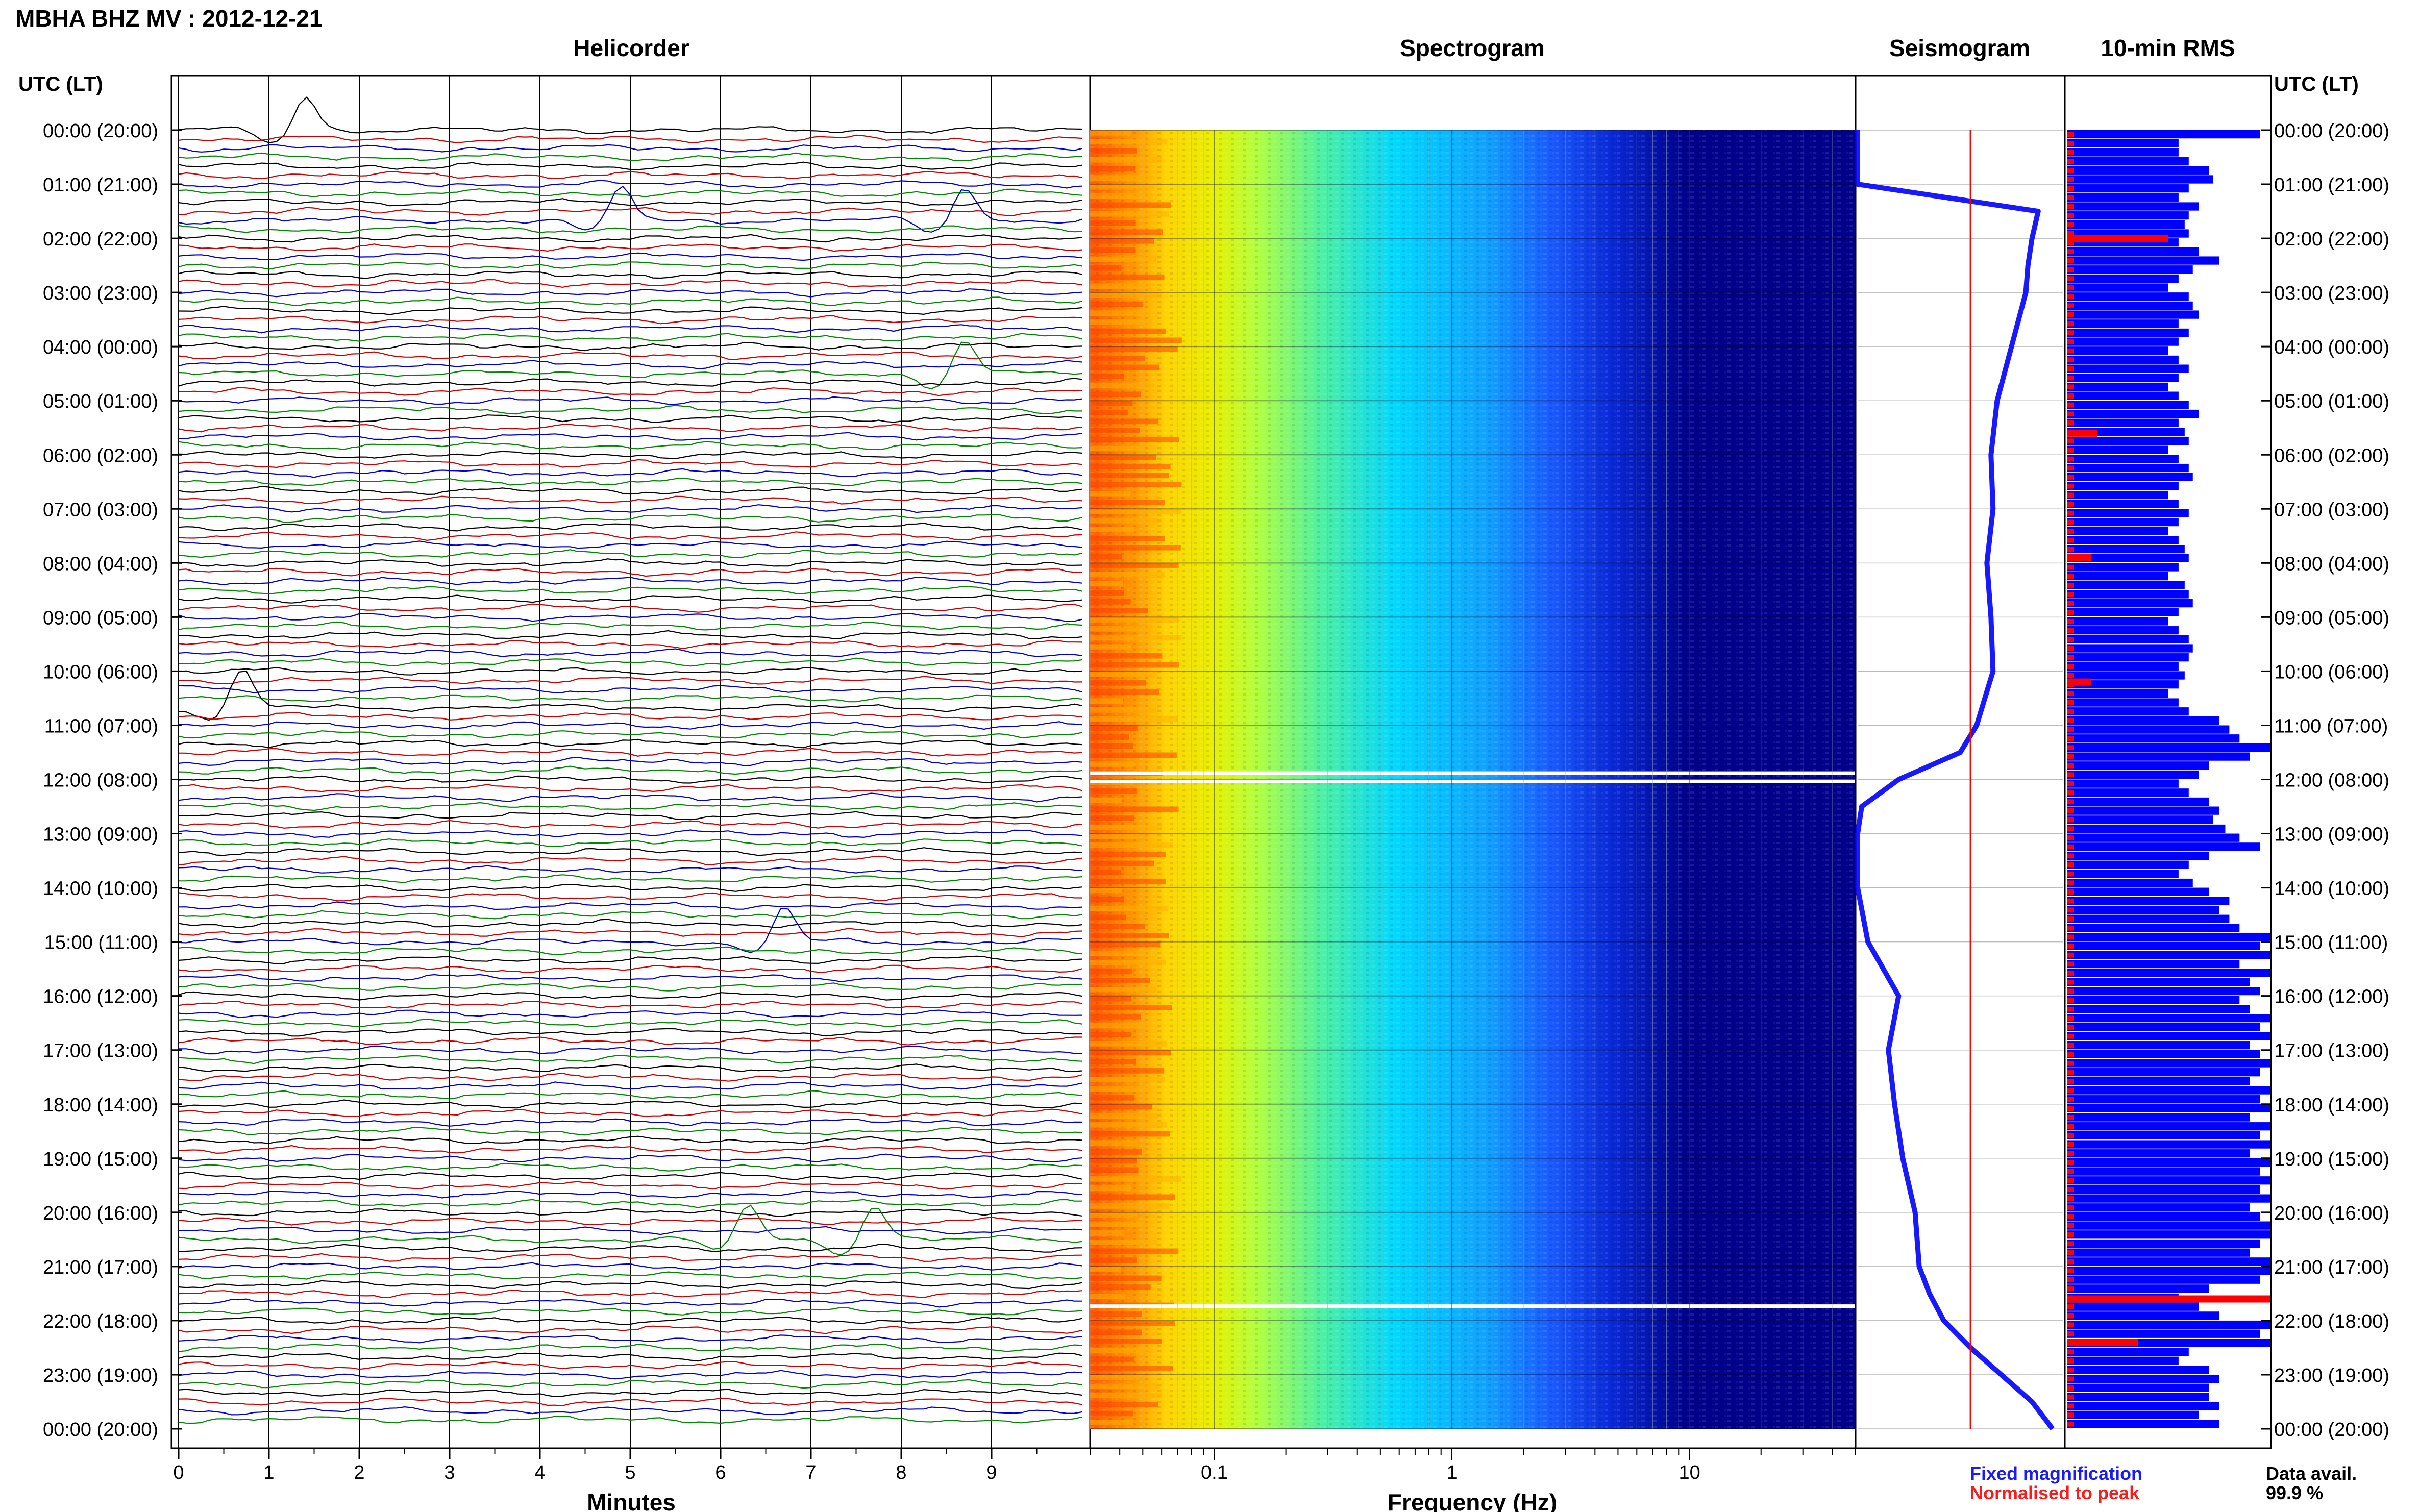  I want to click on time-label-left-5: 05:00 (01:00), so click(100, 401).